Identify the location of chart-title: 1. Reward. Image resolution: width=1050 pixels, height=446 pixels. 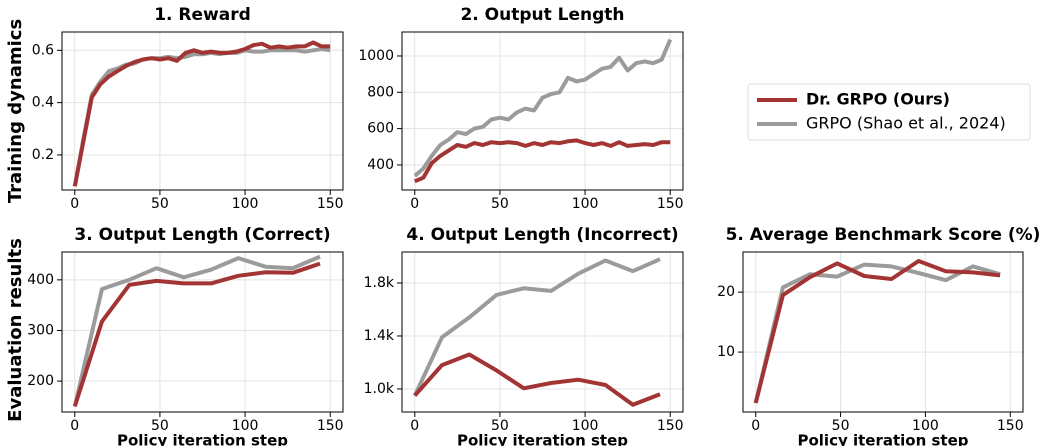
(202, 15).